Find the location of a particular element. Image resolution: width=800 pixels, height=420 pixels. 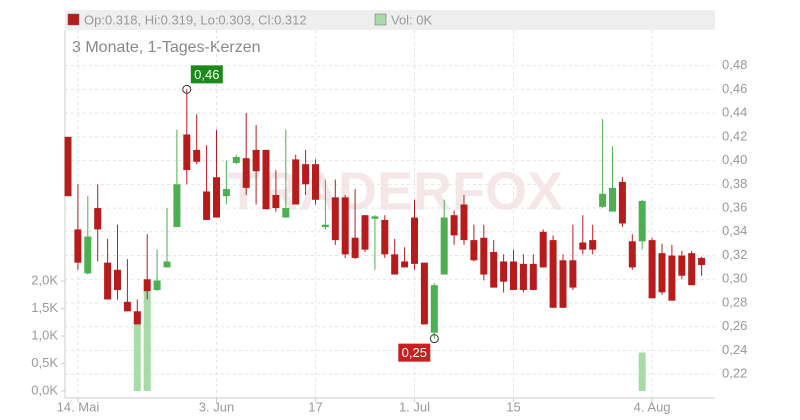

legend-ohlc: Op:0.318, Hi:0.319, Lo:0.303, Cl:0.312 is located at coordinates (195, 19).